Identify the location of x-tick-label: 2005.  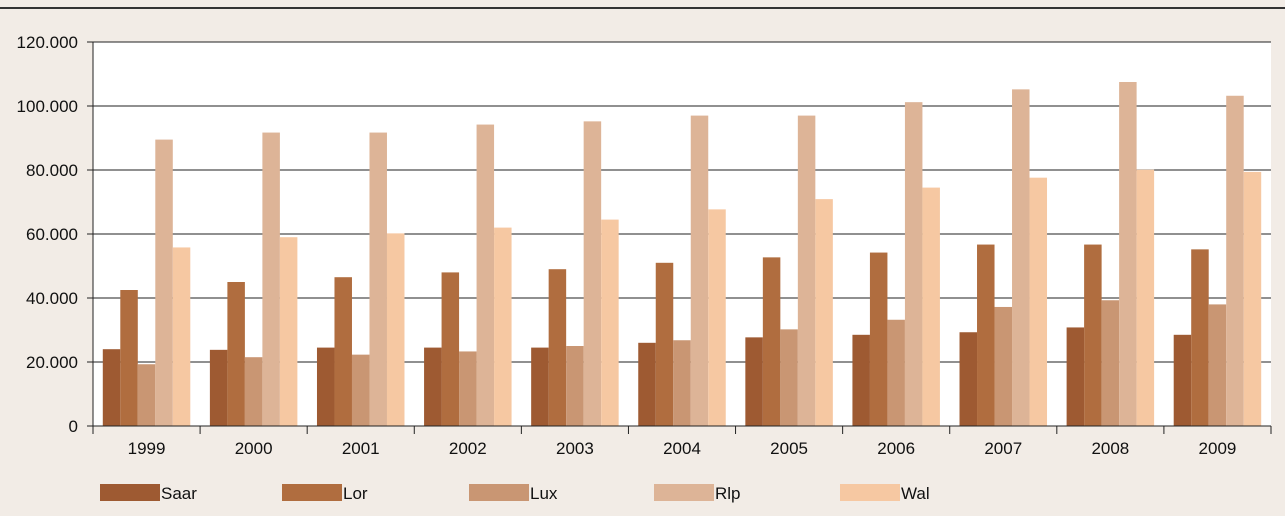
(789, 448).